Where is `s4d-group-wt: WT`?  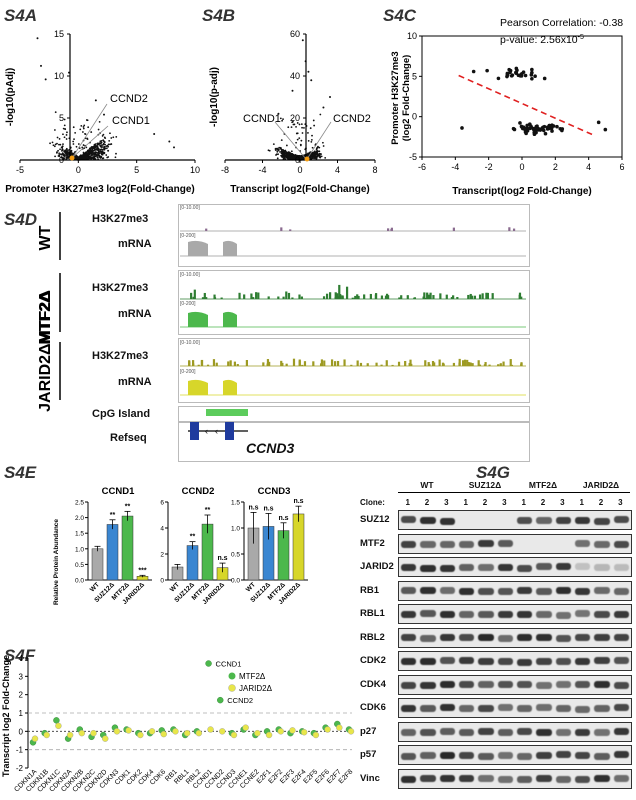 s4d-group-wt: WT is located at coordinates (45, 237).